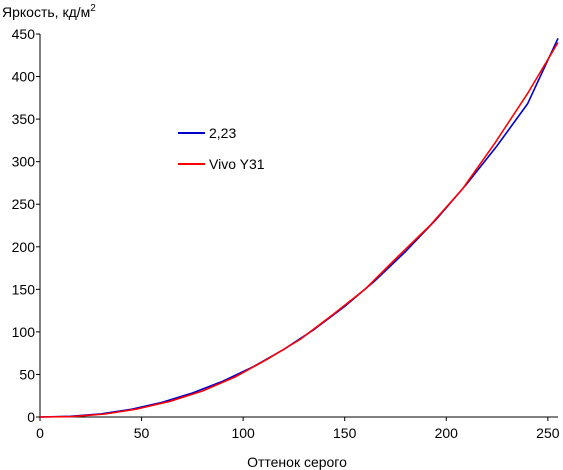  Describe the element at coordinates (24, 119) in the screenshot. I see `y-tick-label: 350` at that location.